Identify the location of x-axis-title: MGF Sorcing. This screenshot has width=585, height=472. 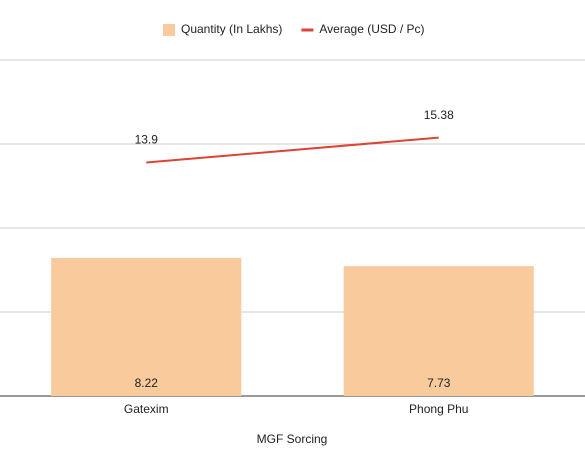
(292, 439).